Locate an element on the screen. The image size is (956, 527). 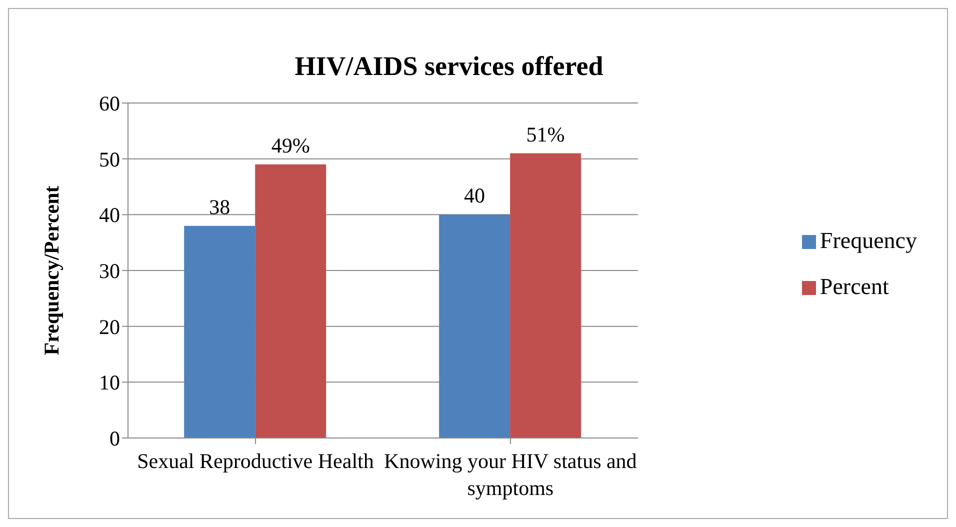
y-tick-label: 40 is located at coordinates (109, 215).